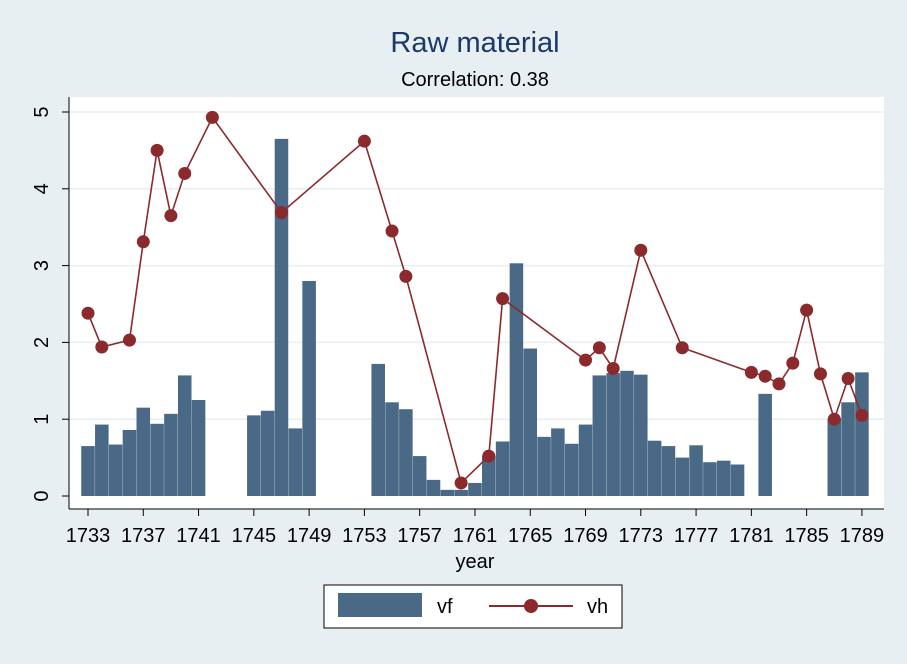 The height and width of the screenshot is (664, 907). I want to click on legend: vf vh, so click(473, 606).